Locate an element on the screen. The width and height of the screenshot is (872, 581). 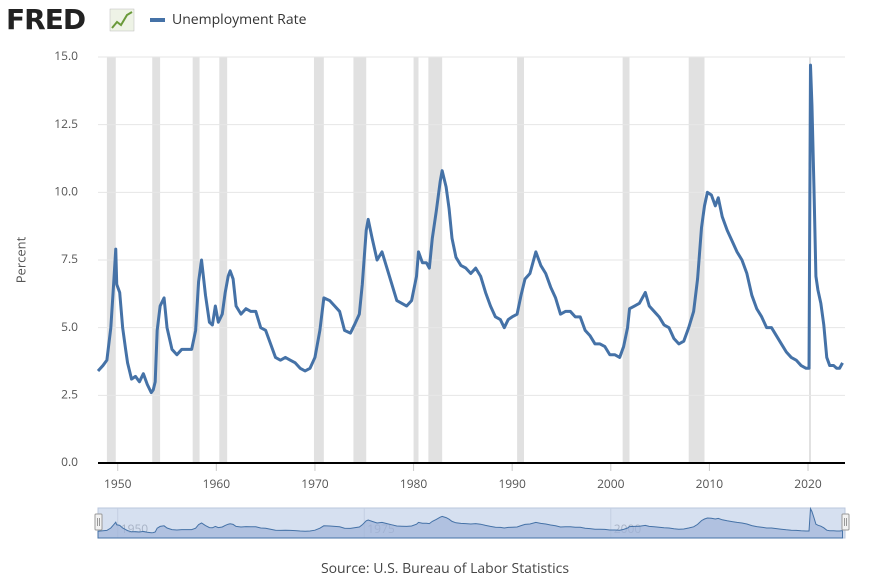
y-tick-label: 7.5 is located at coordinates (69, 258).